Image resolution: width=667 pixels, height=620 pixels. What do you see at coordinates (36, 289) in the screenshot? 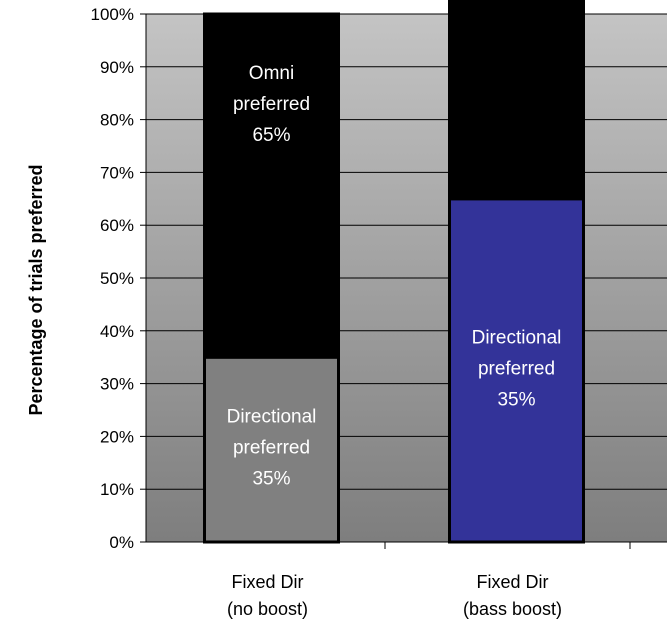
I see `y-axis-label: Percentage of trials preferred` at bounding box center [36, 289].